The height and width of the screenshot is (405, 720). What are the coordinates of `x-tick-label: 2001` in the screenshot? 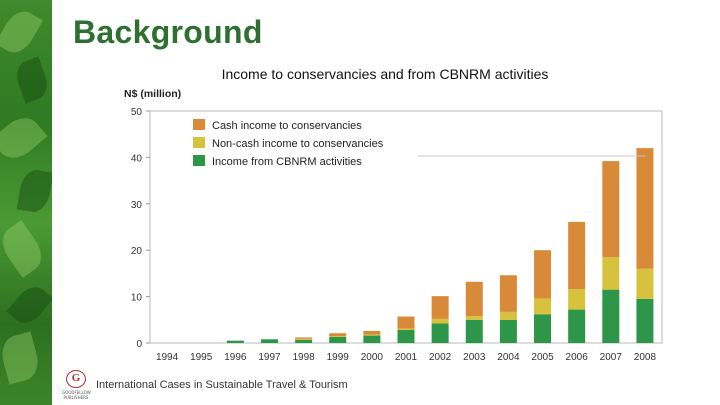 It's located at (406, 357).